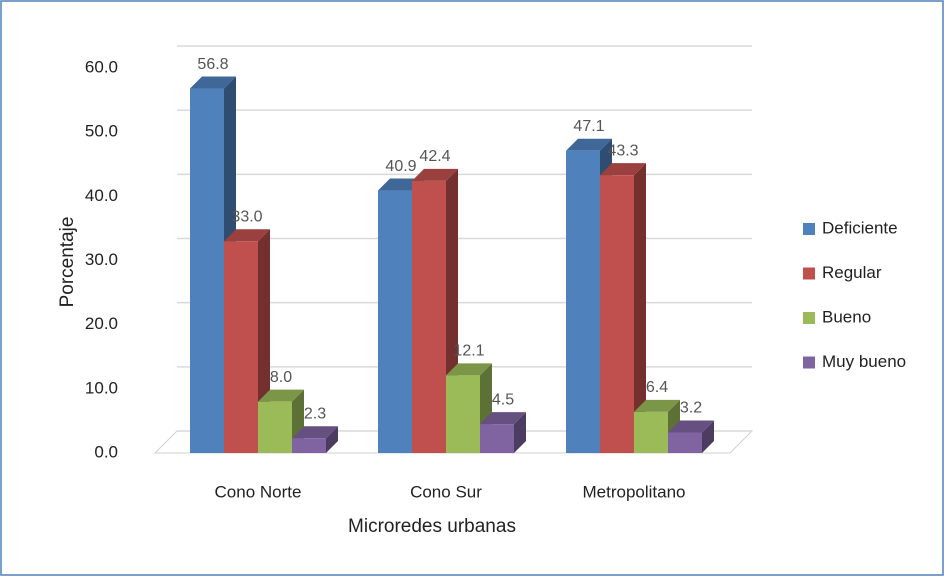  Describe the element at coordinates (468, 351) in the screenshot. I see `value-label: 12.1` at that location.